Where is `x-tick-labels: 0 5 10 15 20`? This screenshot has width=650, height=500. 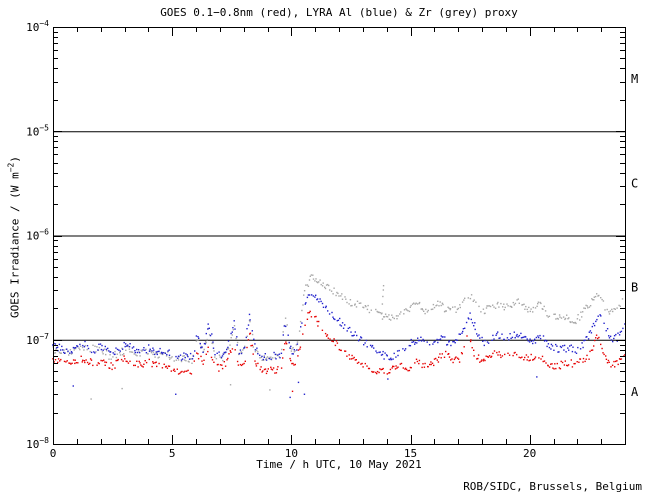
x-tick-labels: 0 5 10 15 20 is located at coordinates (293, 453).